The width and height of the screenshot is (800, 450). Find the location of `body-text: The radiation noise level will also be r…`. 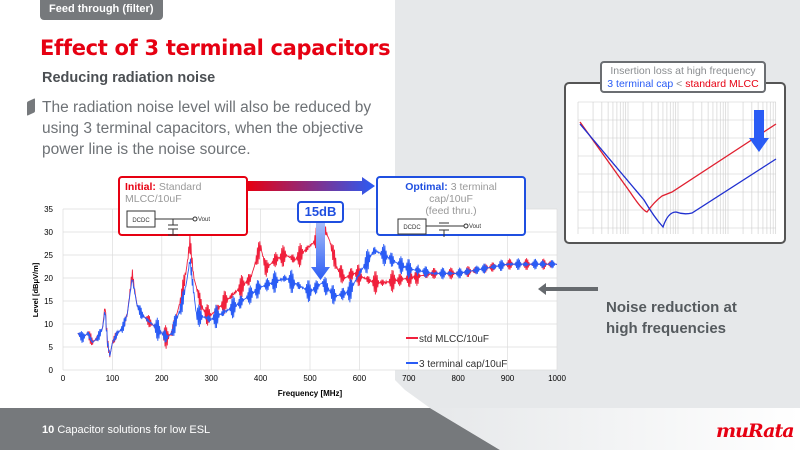

body-text: The radiation noise level will also be r… is located at coordinates (207, 128).